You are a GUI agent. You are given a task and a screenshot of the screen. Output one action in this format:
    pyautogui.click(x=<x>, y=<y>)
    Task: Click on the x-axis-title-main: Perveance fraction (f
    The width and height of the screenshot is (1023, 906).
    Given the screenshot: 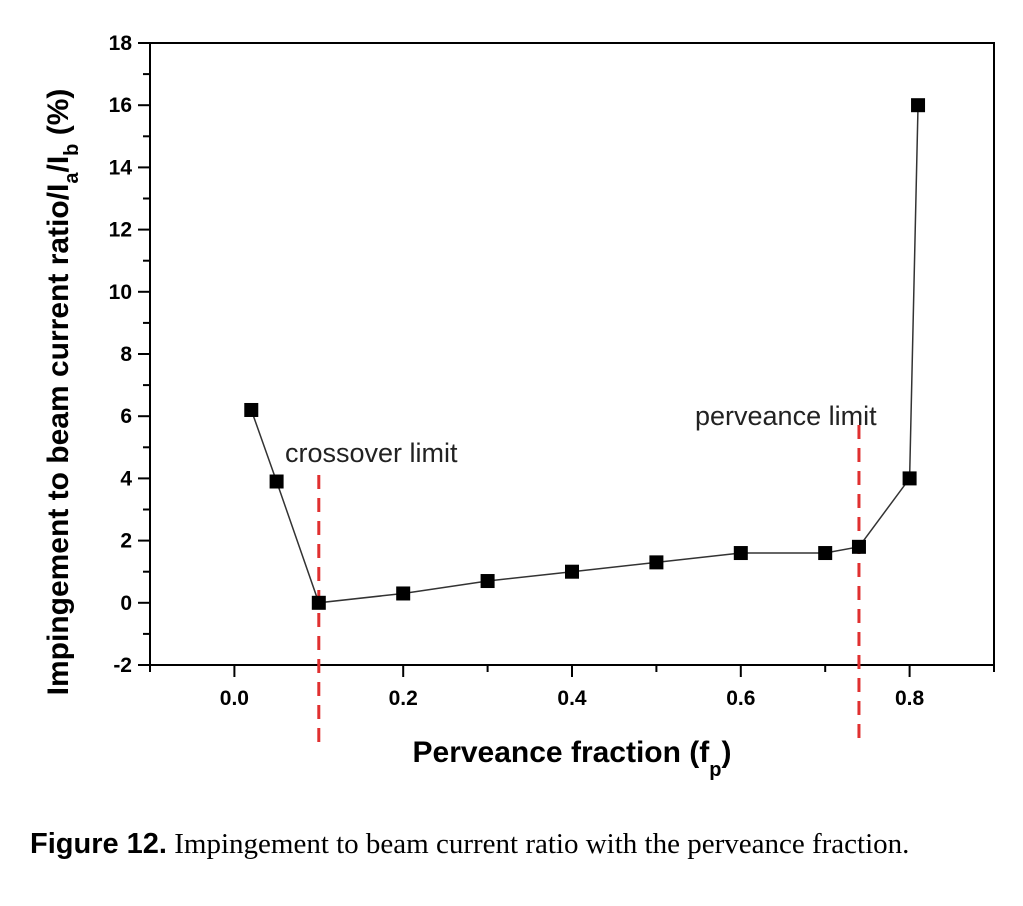 What is the action you would take?
    pyautogui.click(x=562, y=752)
    